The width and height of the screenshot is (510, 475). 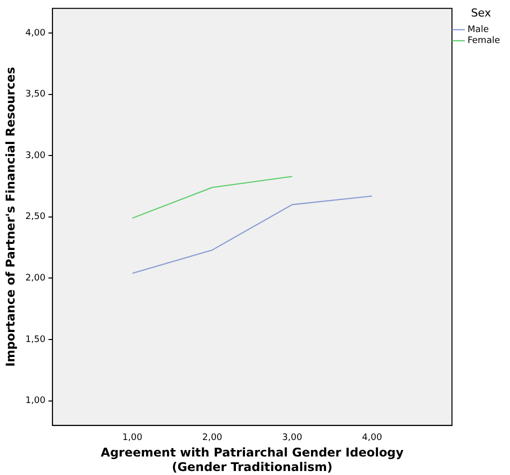 I want to click on y-tick-label: 4,00, so click(x=35, y=33).